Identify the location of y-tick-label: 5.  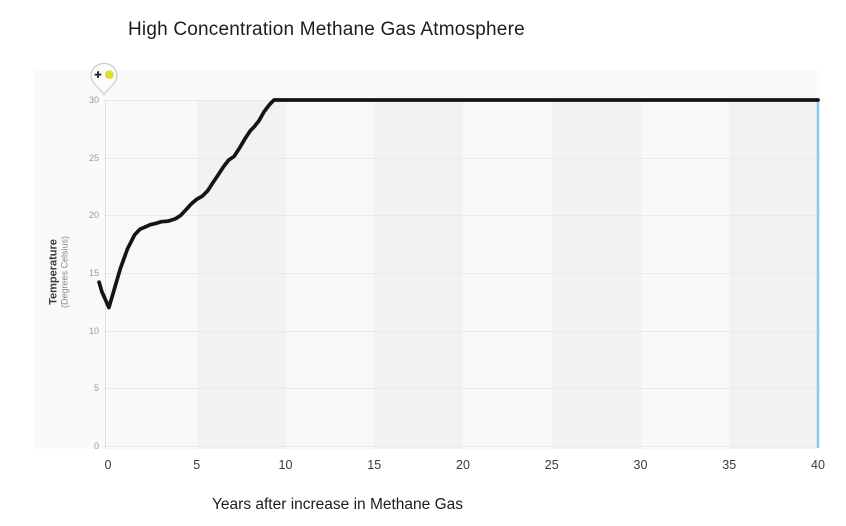
(96, 388).